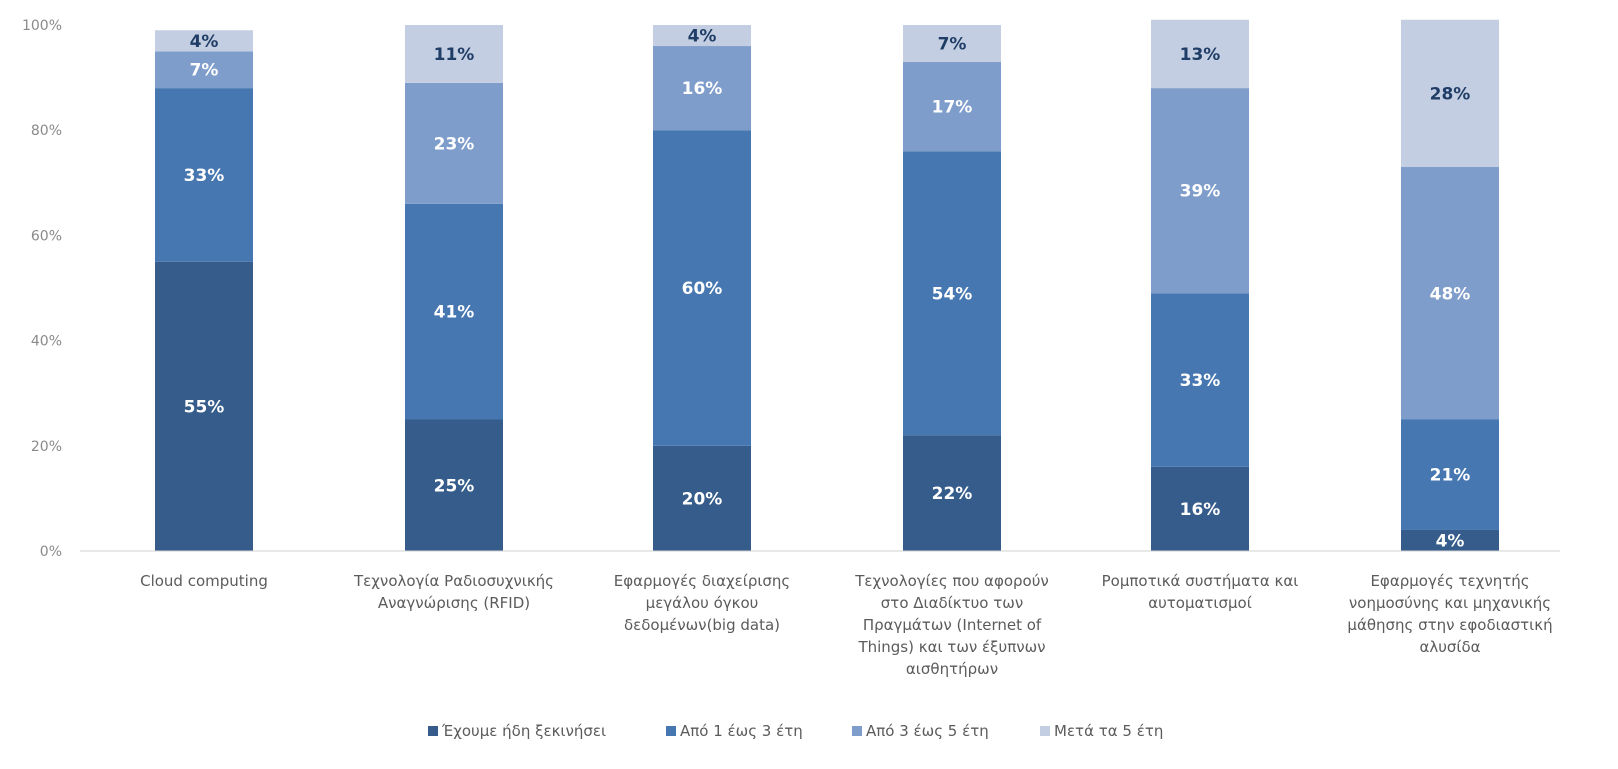 This screenshot has width=1618, height=769. I want to click on legend-label: Μετά τα 5 έτη, so click(1108, 731).